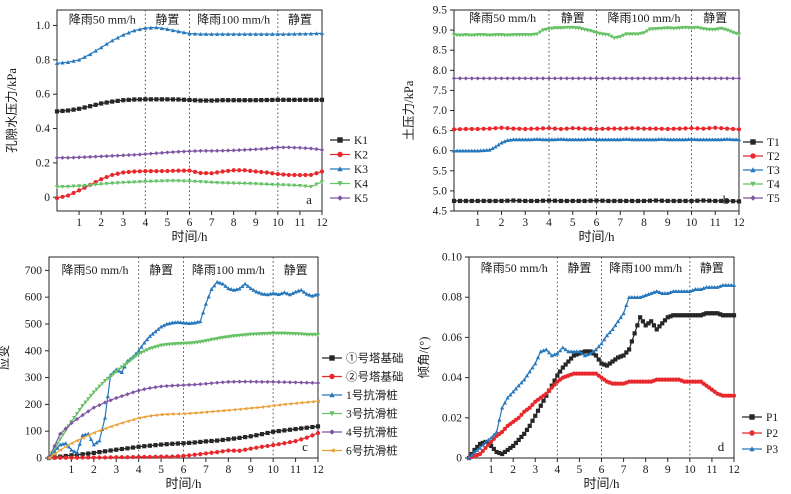  Describe the element at coordinates (375, 358) in the screenshot. I see `legend-label: ①号塔基础` at that location.